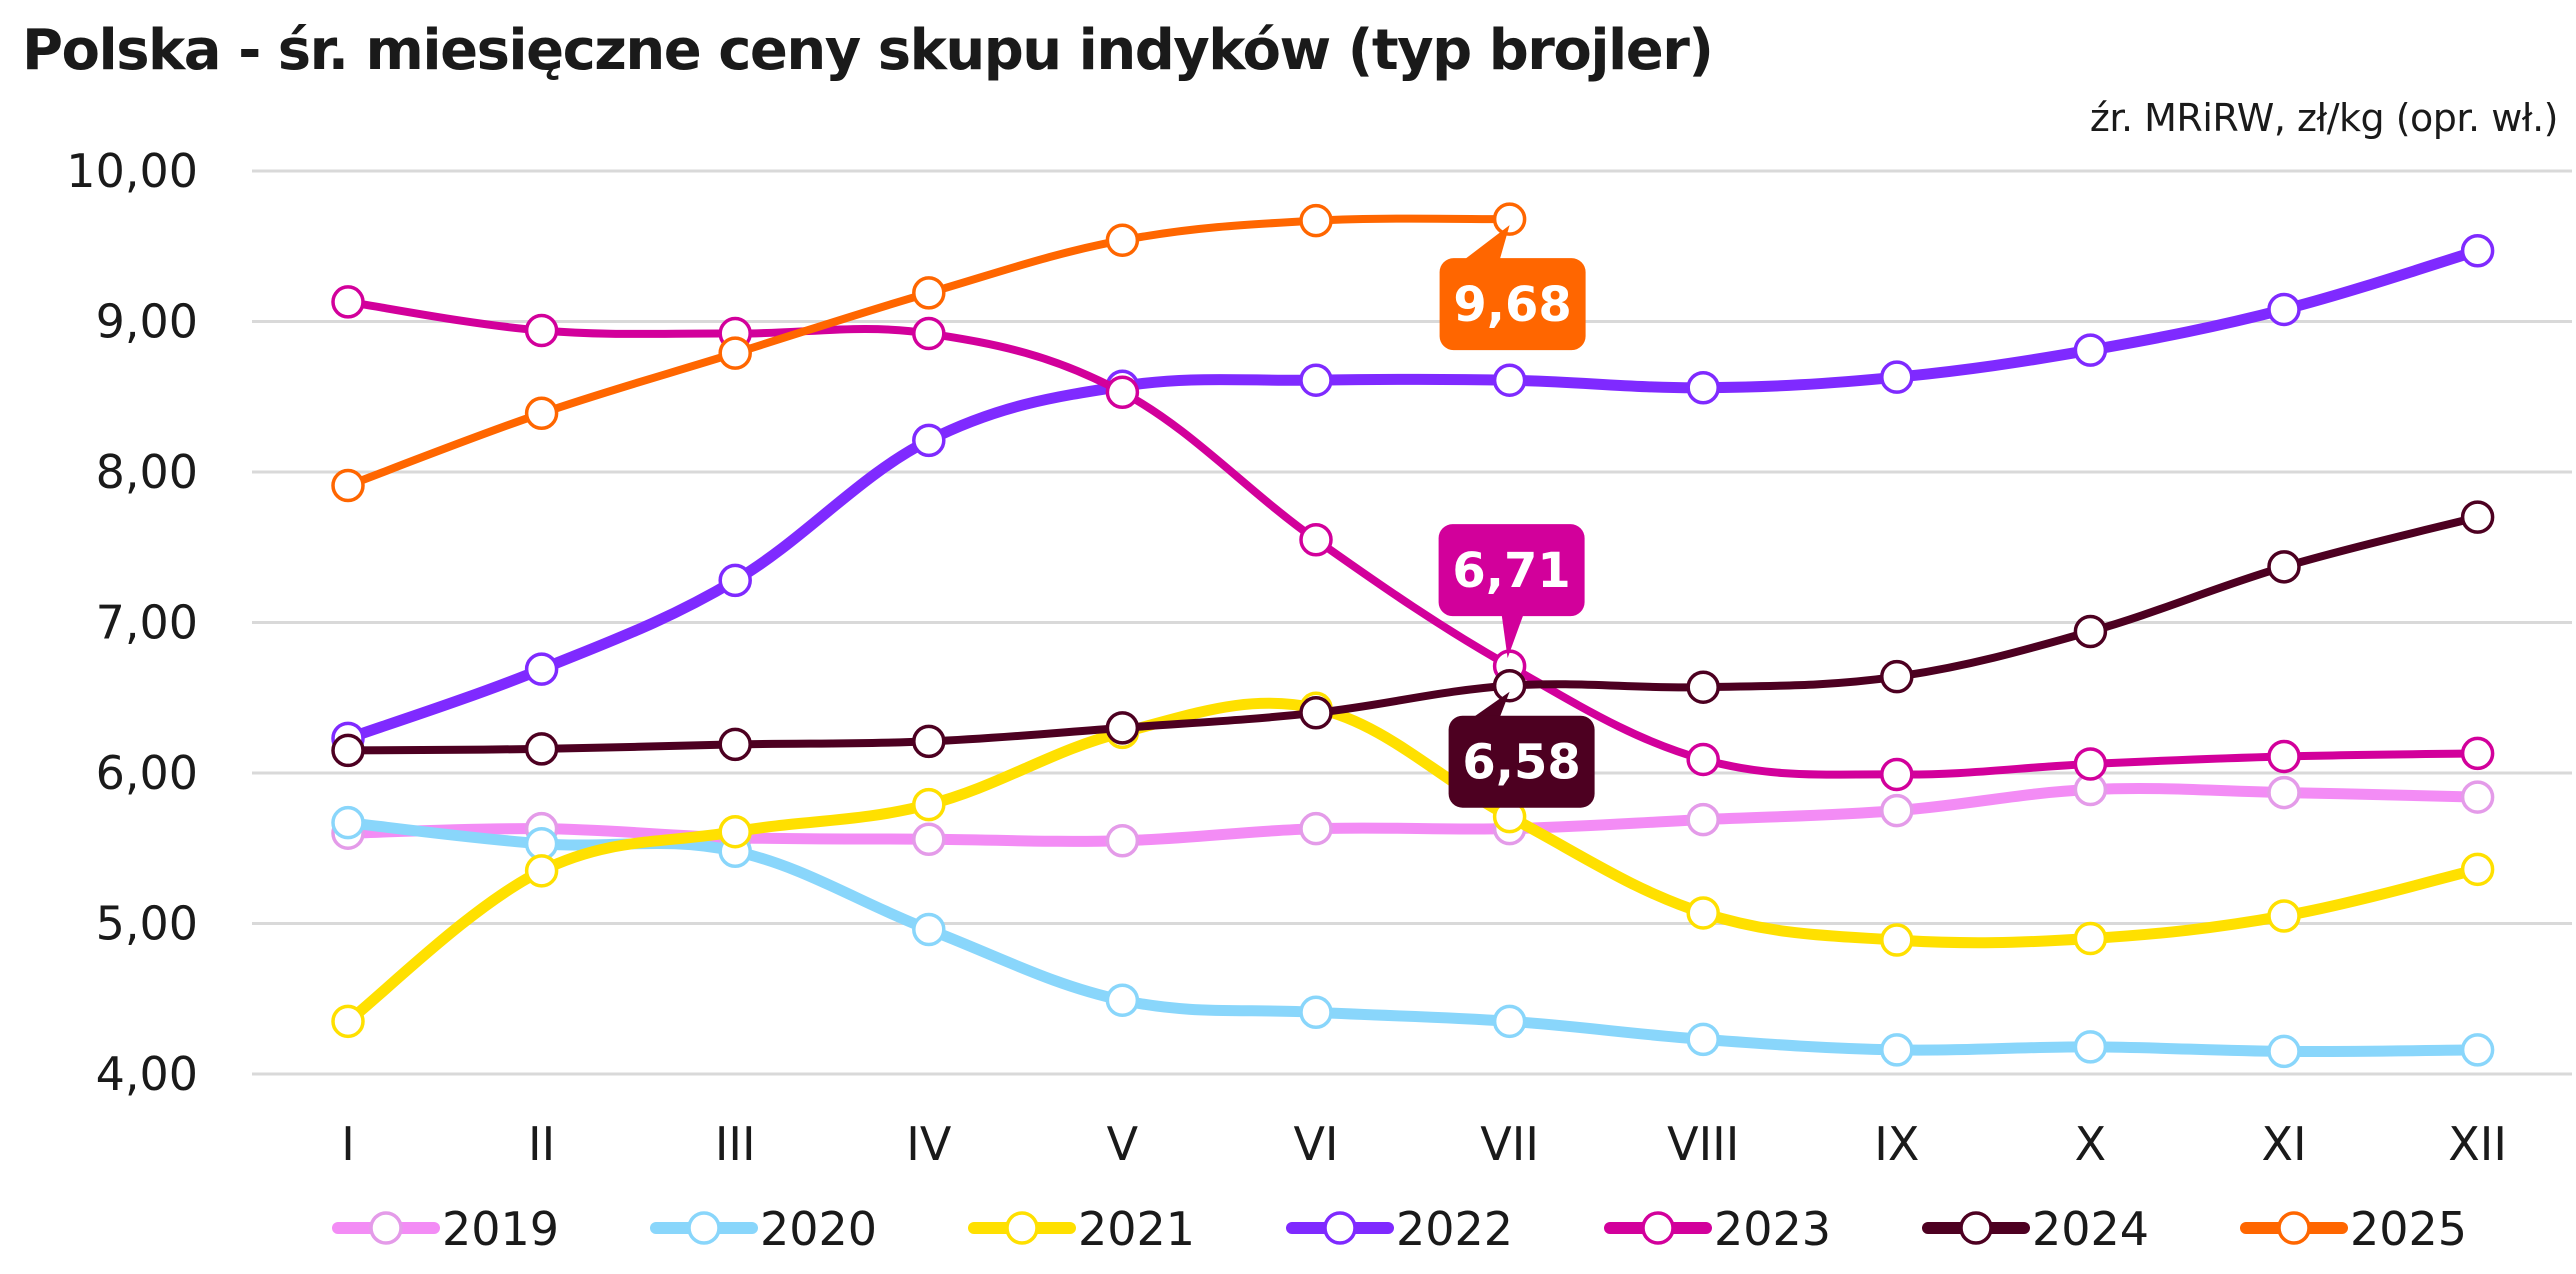 Image resolution: width=2576 pixels, height=1274 pixels. I want to click on x-tick-label: V, so click(1123, 1144).